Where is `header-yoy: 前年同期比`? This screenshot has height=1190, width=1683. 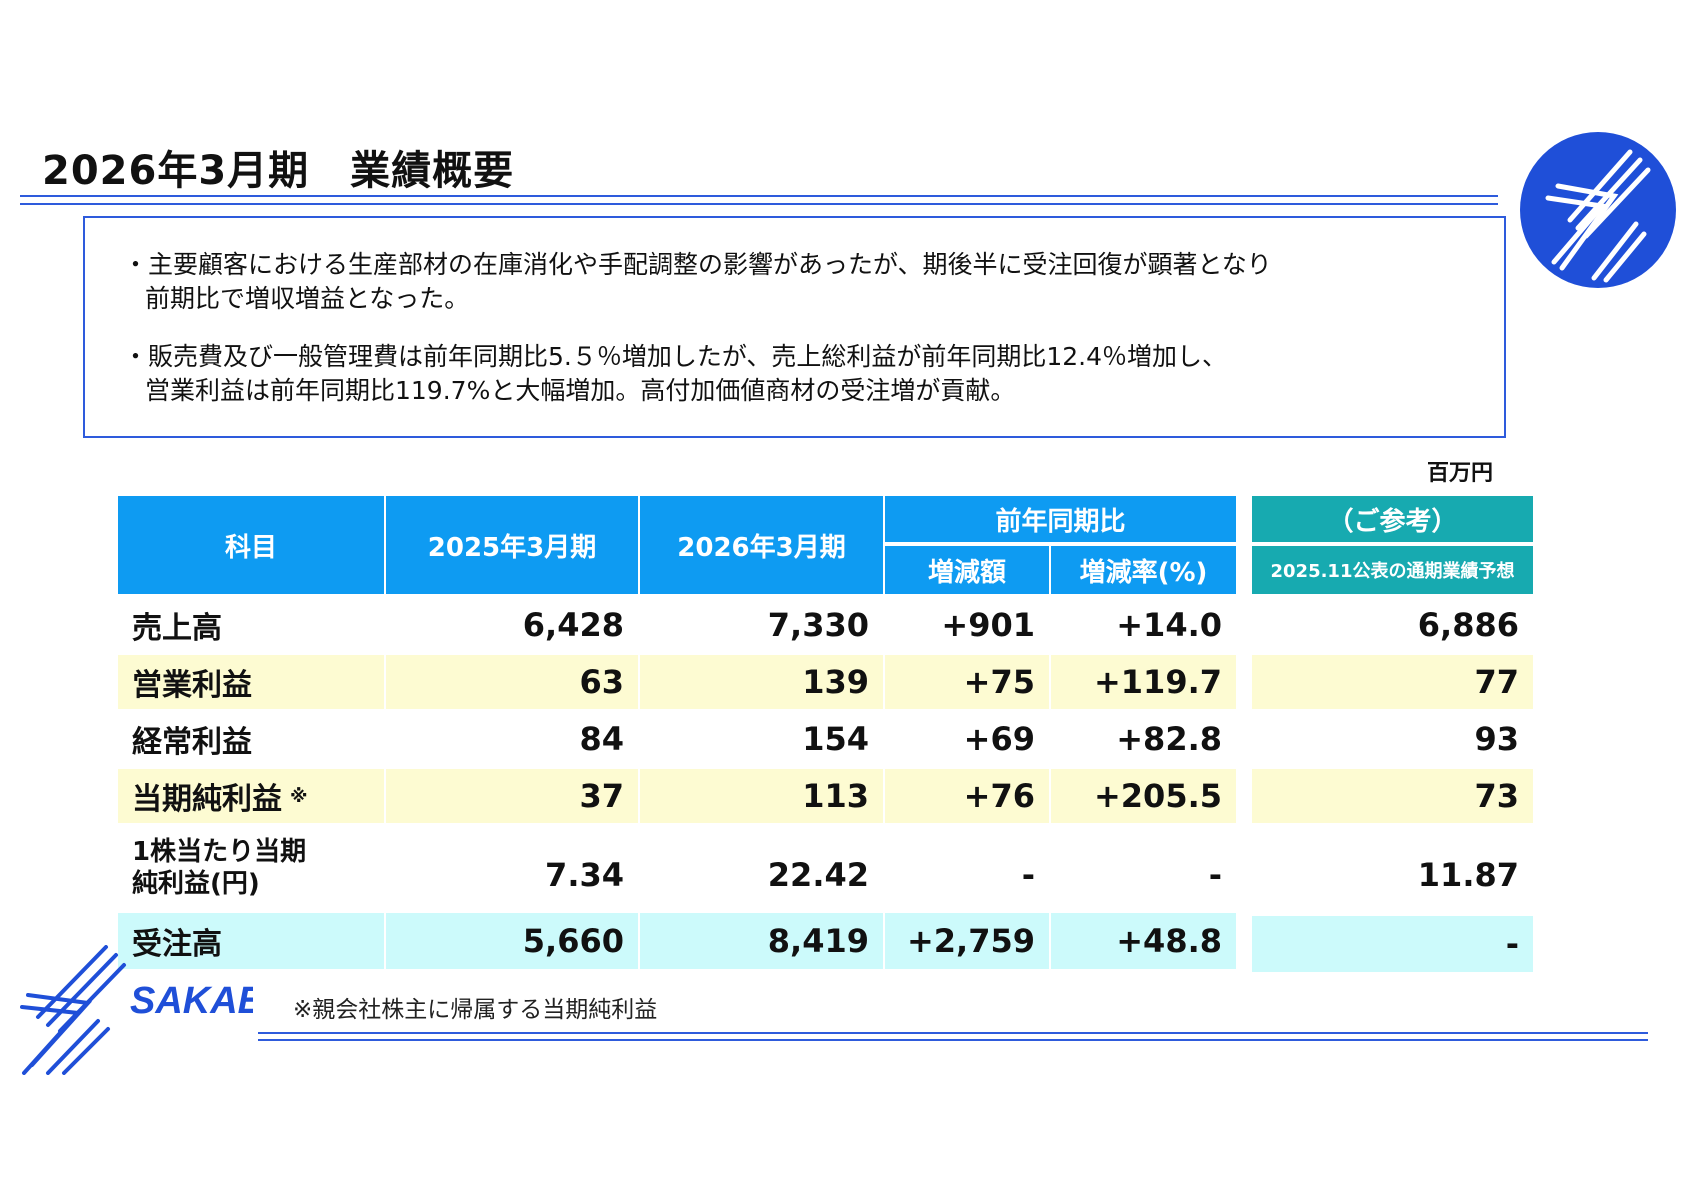 header-yoy: 前年同期比 is located at coordinates (1060, 519).